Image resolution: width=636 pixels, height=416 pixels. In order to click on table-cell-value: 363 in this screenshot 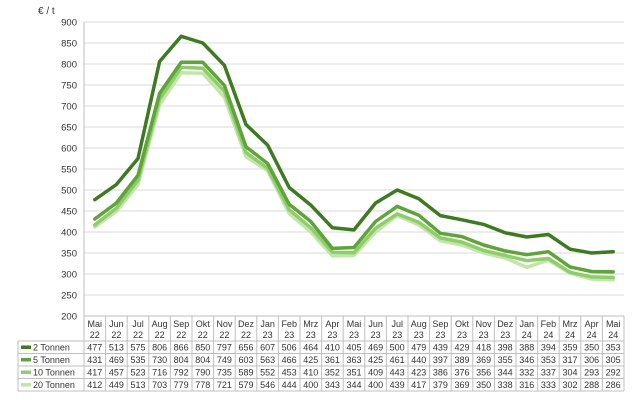, I will do `click(353, 360)`.